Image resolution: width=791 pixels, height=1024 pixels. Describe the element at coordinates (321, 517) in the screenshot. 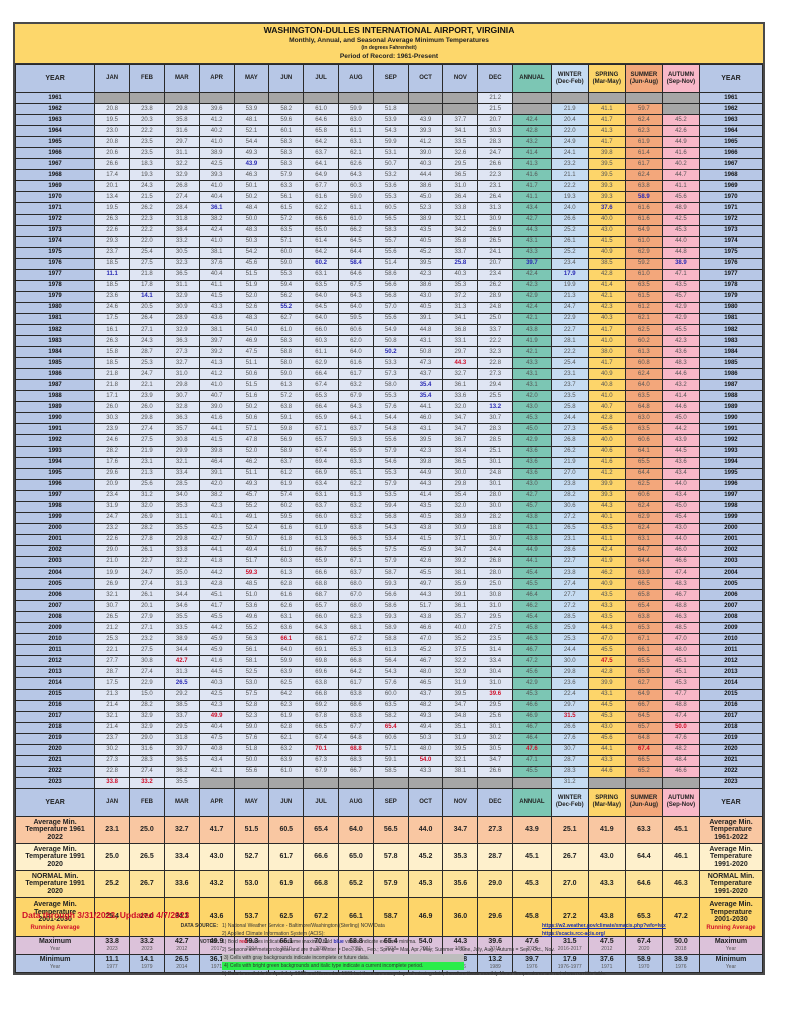

I see `value-cell: 66.0` at that location.